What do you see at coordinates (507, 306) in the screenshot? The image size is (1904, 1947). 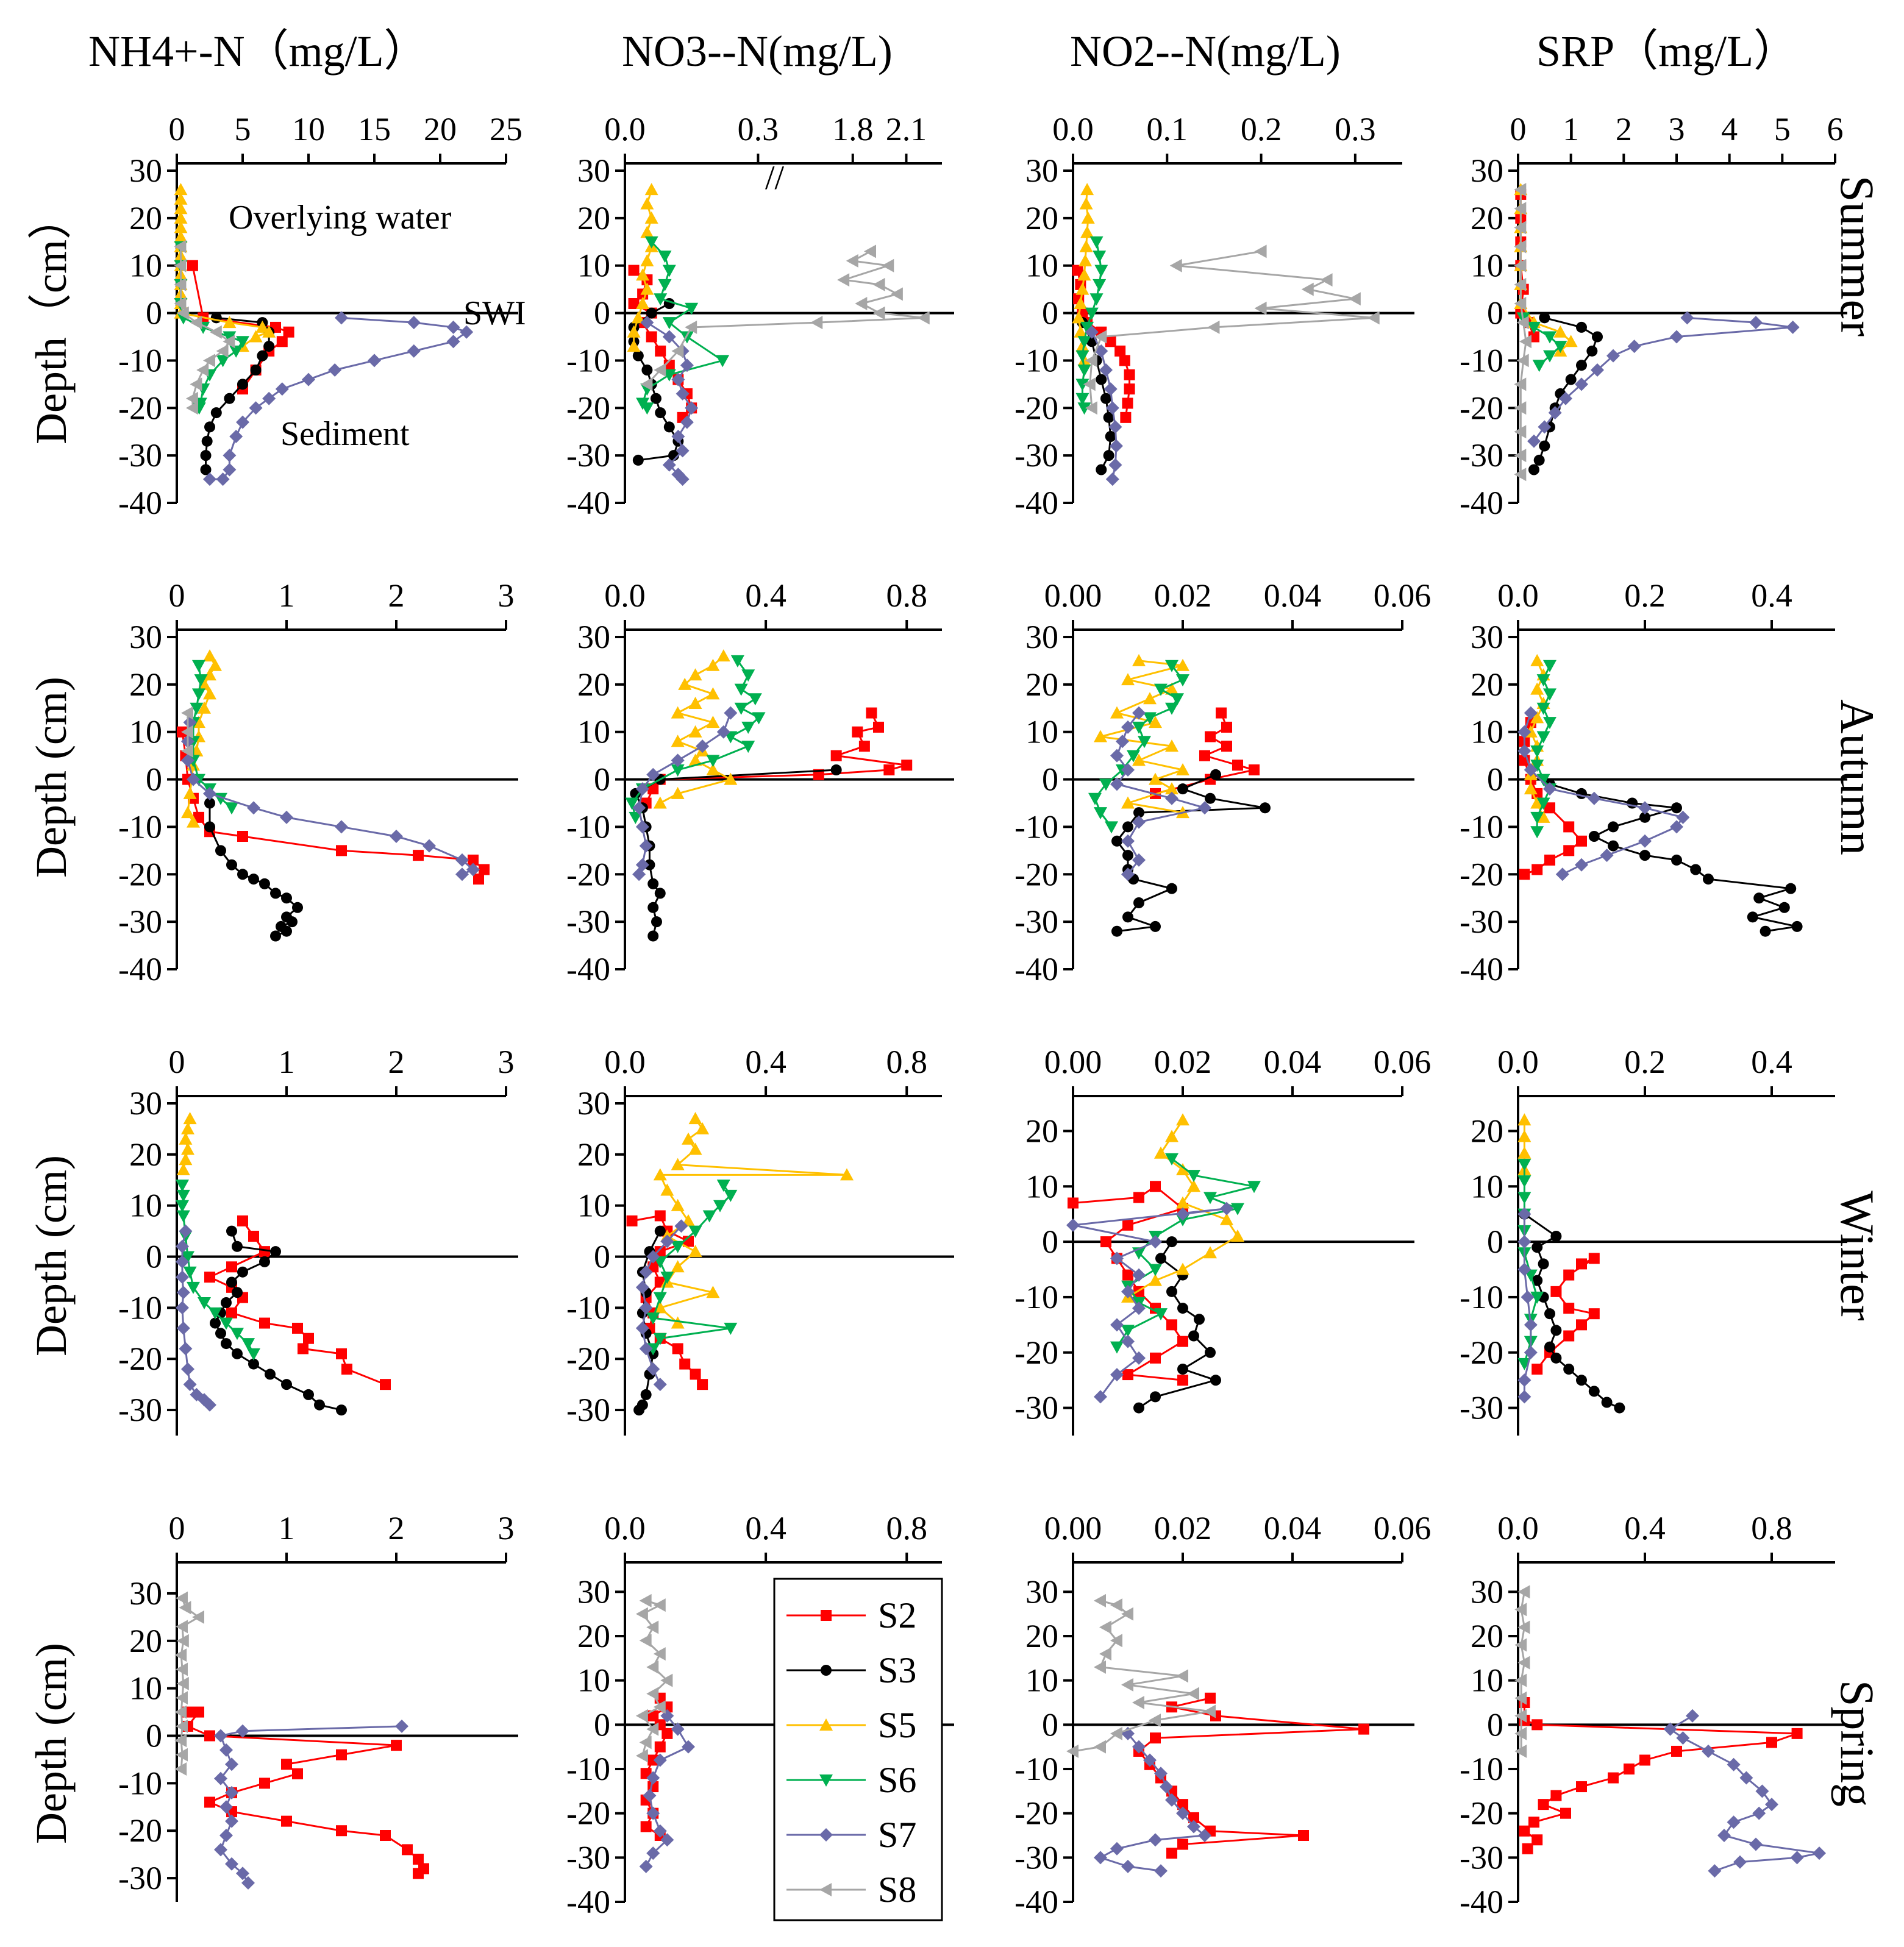 I see `annotations: Overlying water Sediment SWI //` at bounding box center [507, 306].